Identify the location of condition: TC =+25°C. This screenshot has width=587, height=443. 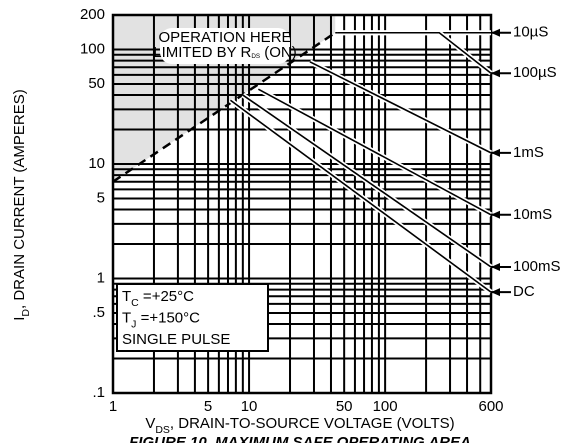
(158, 298).